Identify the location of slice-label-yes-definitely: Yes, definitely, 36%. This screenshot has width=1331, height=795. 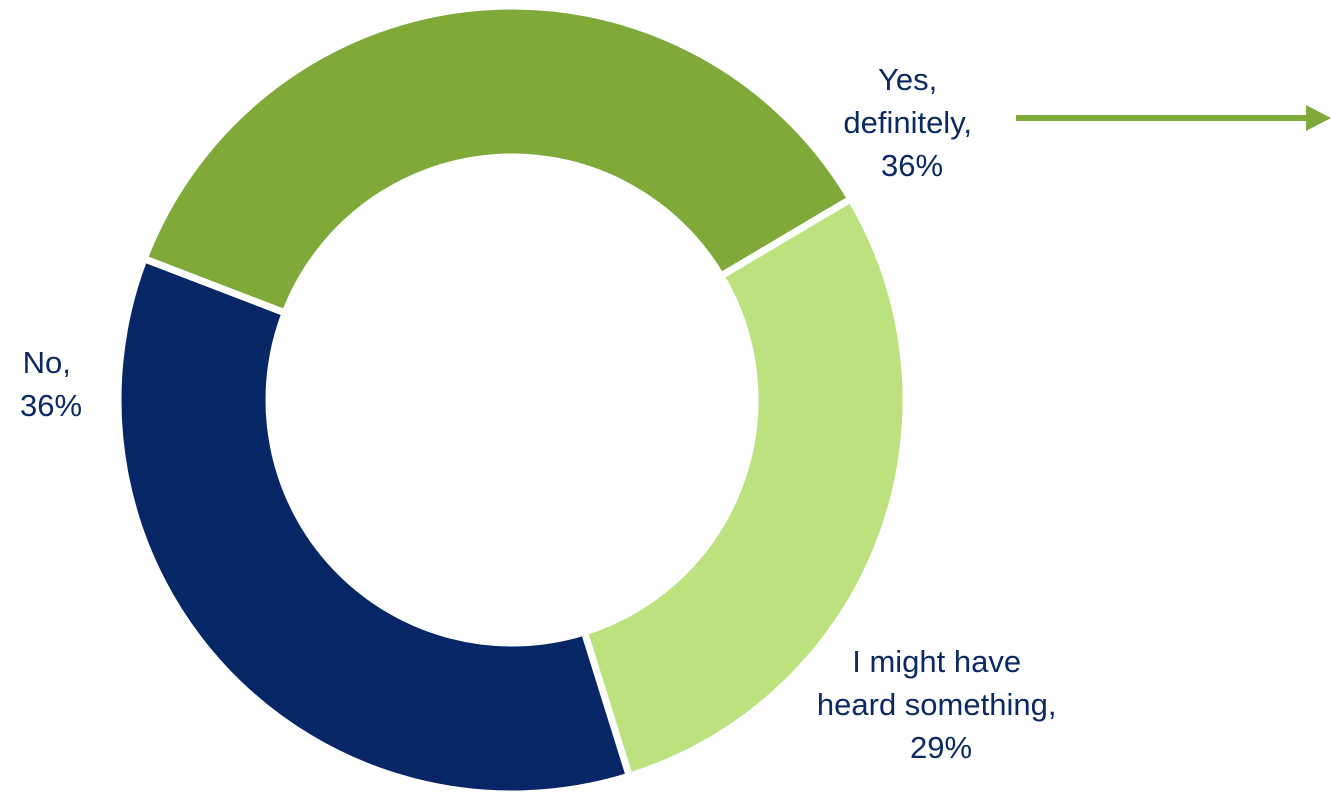
(911, 122).